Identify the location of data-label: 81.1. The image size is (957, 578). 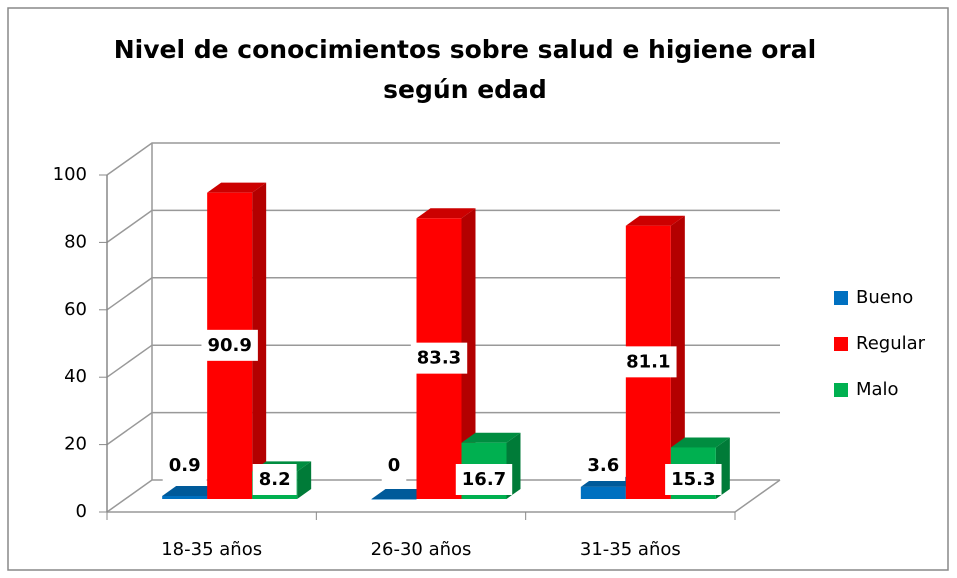
(648, 361).